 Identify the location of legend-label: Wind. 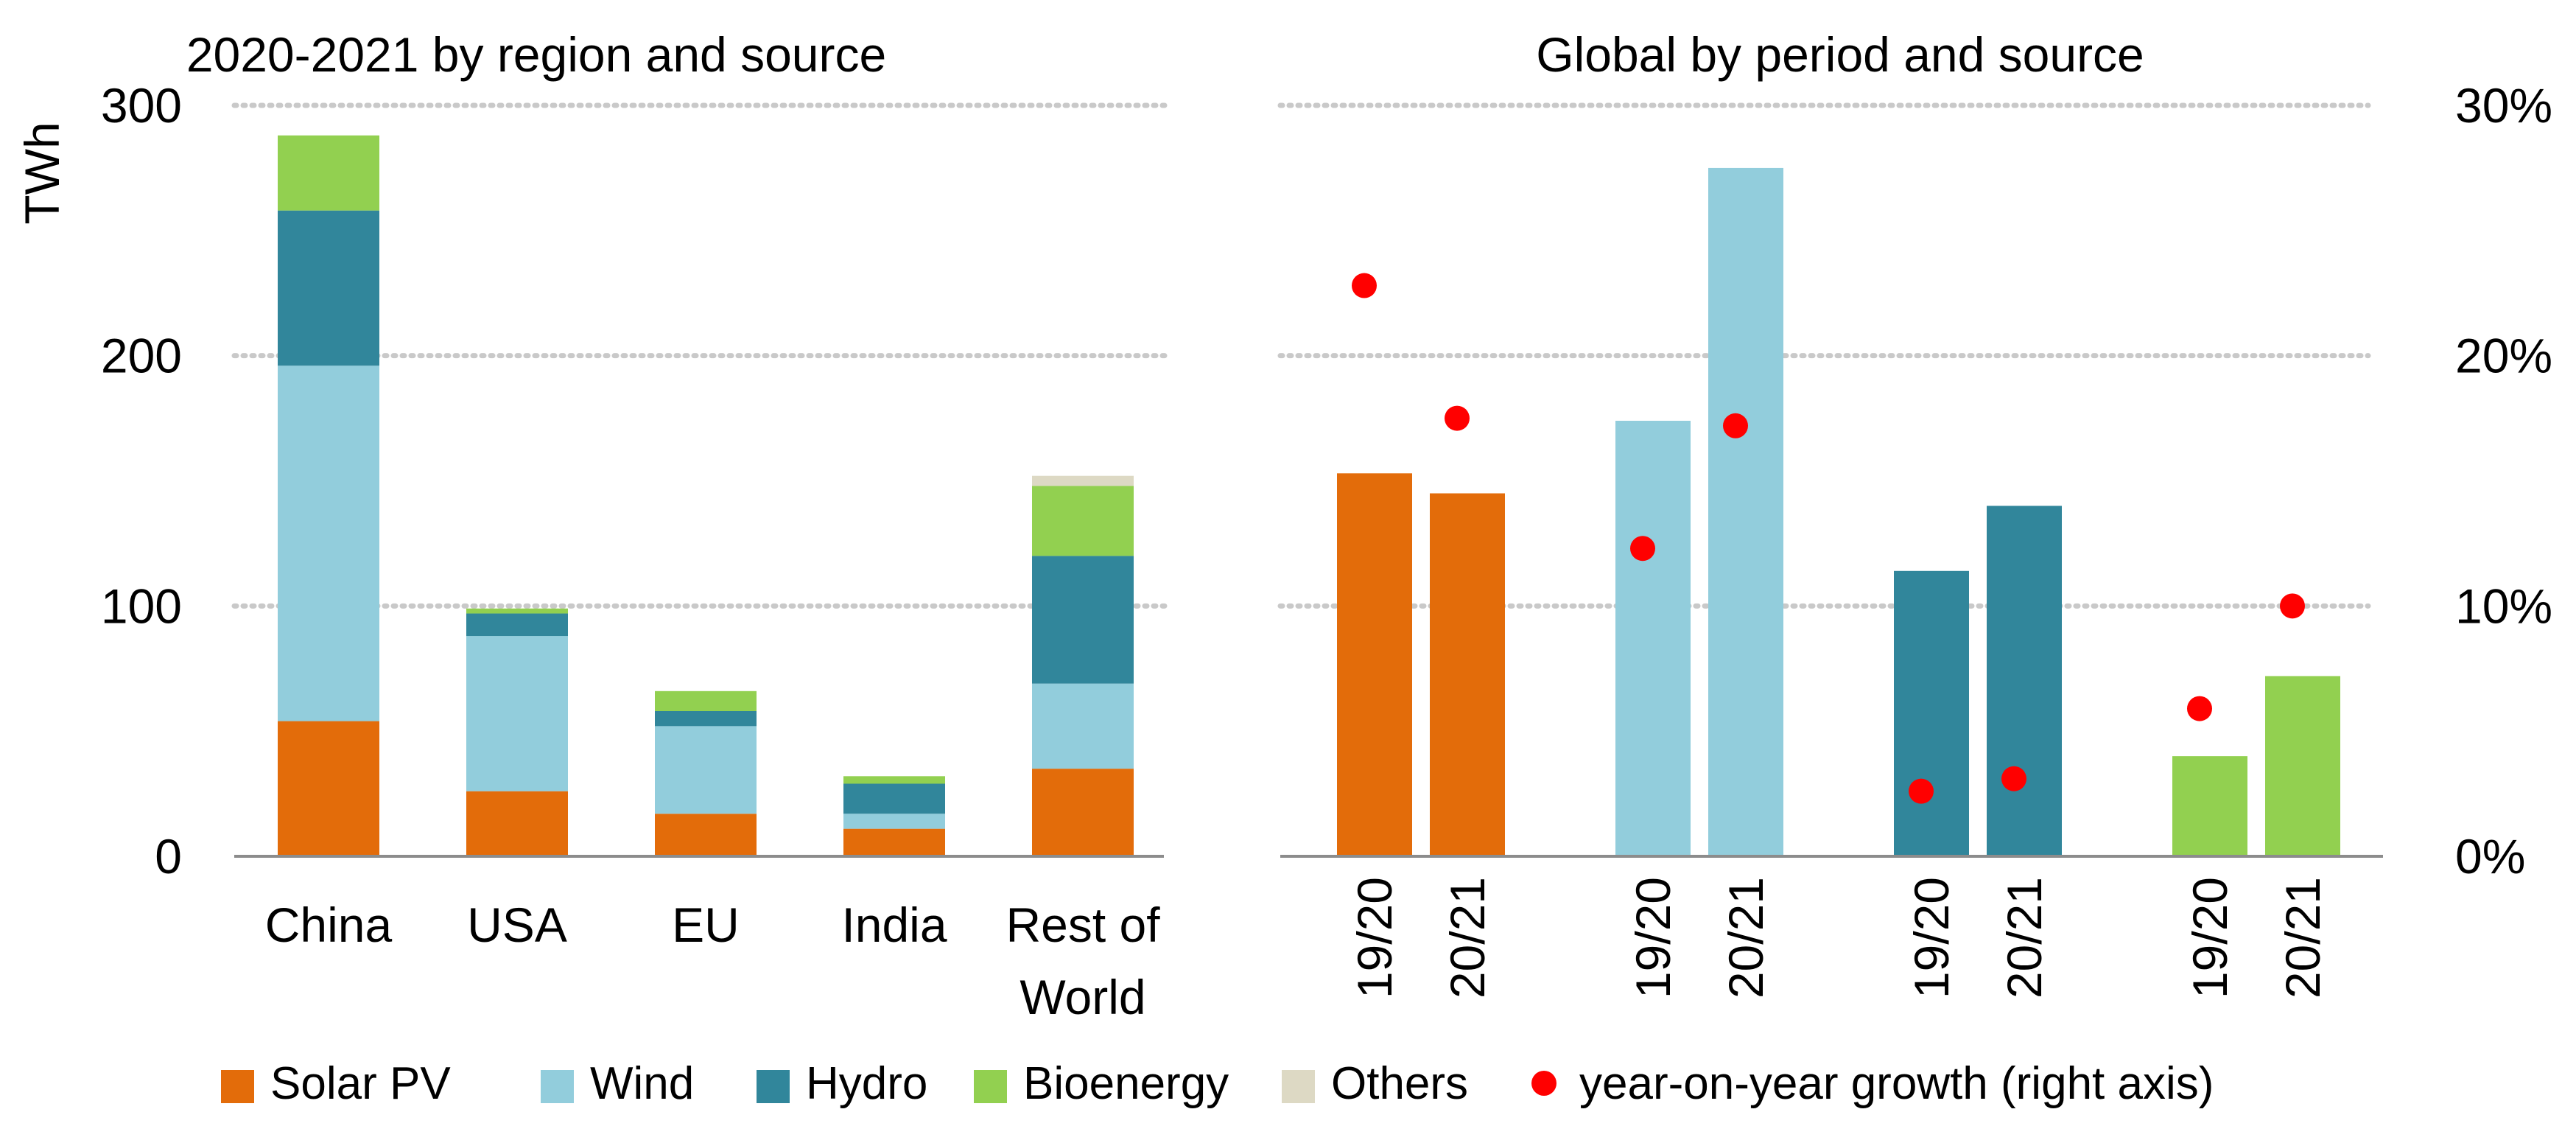
(642, 1083).